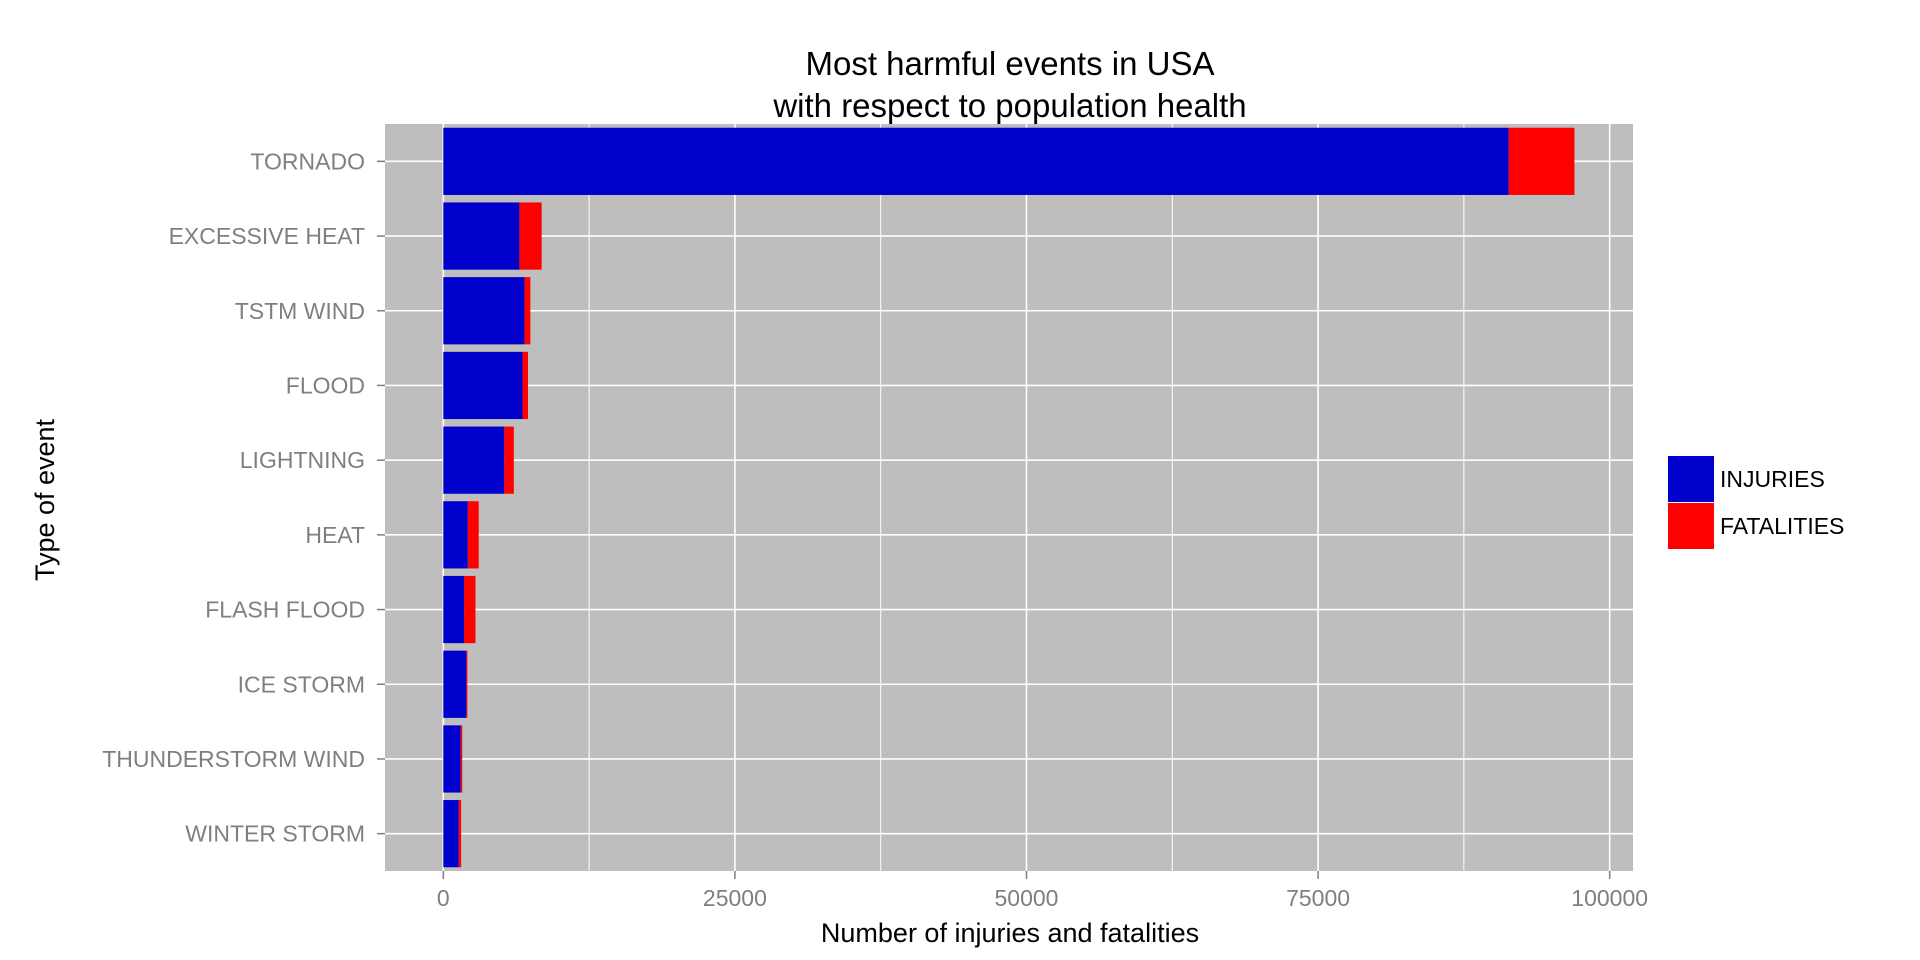 The height and width of the screenshot is (960, 1920). What do you see at coordinates (233, 759) in the screenshot?
I see `y-tick-label: THUNDERSTORM WIND` at bounding box center [233, 759].